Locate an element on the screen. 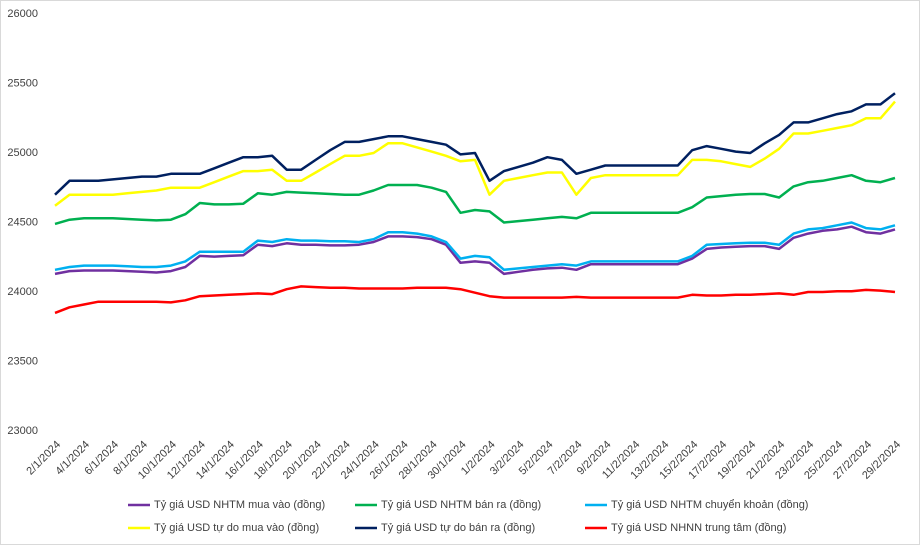  legend-label: Tỷ giá USD tự do mua vào (đồng) is located at coordinates (236, 528).